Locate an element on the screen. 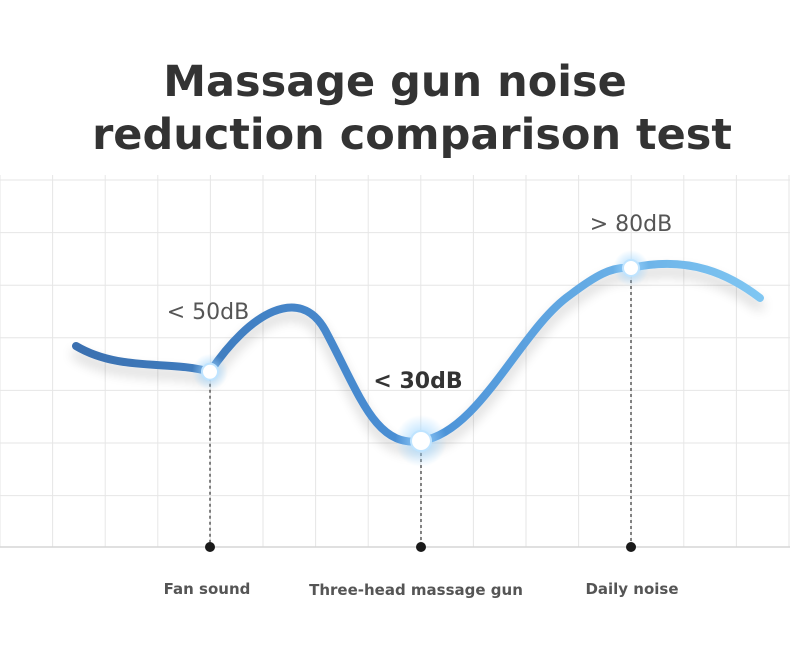 Image resolution: width=790 pixels, height=669 pixels. value-label-massage-gun: < 30dB is located at coordinates (417, 381).